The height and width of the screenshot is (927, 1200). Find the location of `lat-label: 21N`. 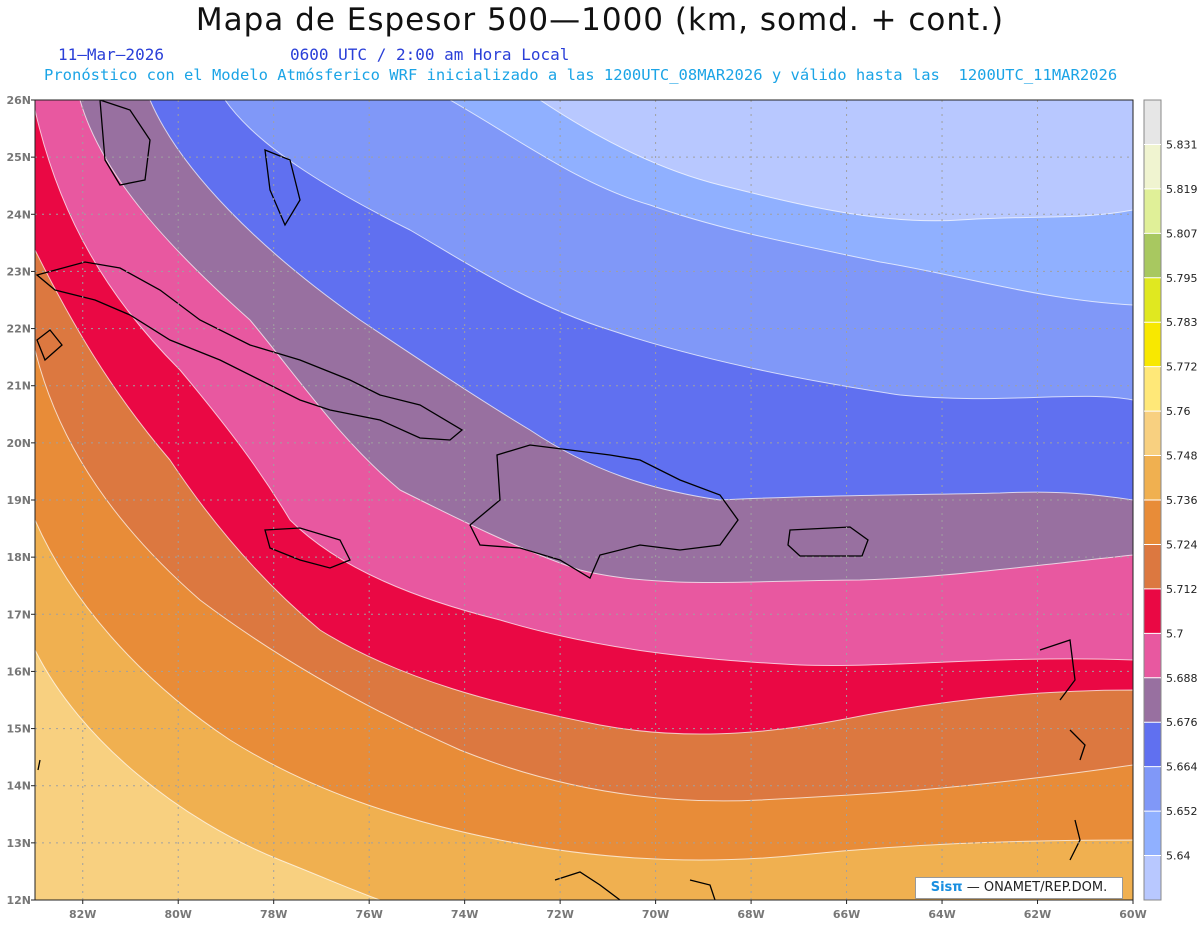

lat-label: 21N is located at coordinates (18, 386).